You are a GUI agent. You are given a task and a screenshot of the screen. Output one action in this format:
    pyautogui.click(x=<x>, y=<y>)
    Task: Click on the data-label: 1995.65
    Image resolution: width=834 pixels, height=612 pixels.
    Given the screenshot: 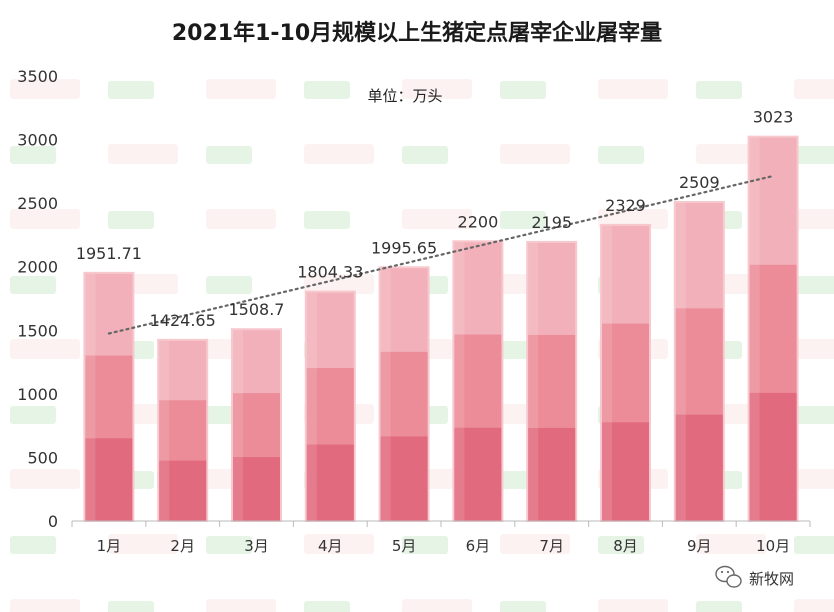 What is the action you would take?
    pyautogui.click(x=404, y=247)
    